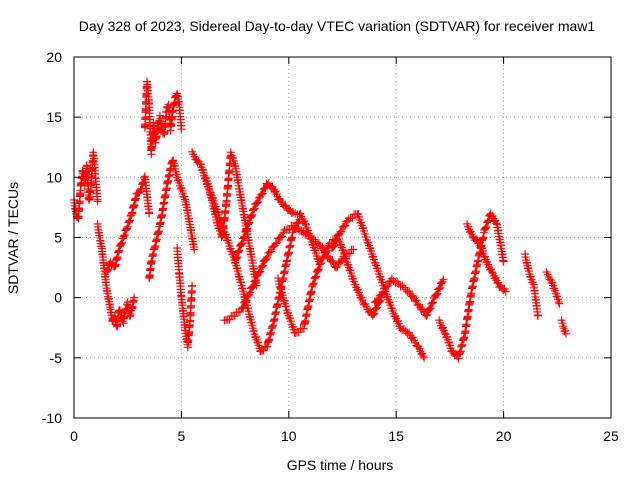 This screenshot has width=640, height=480. Describe the element at coordinates (54, 57) in the screenshot. I see `y-tick-label: 20` at that location.